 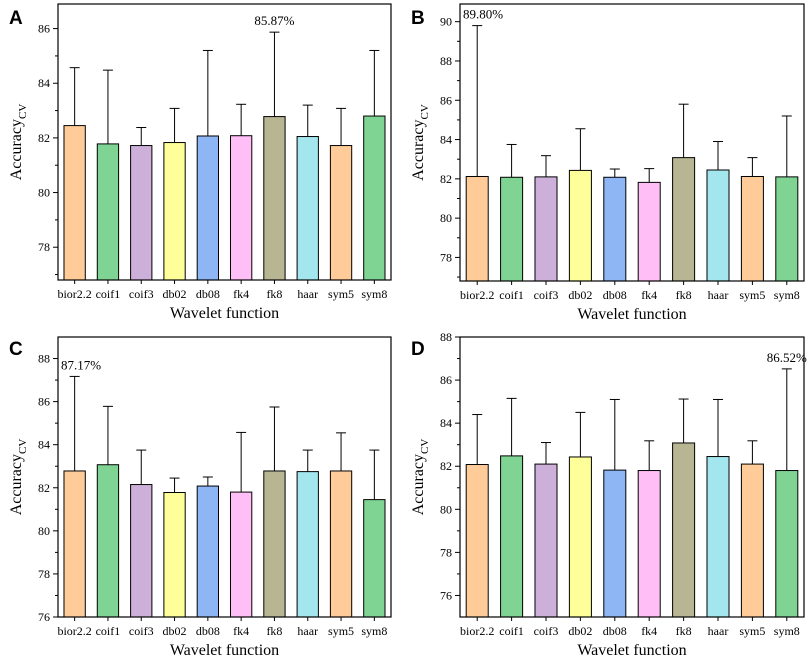 I want to click on y-tick-label: 78, so click(x=44, y=247).